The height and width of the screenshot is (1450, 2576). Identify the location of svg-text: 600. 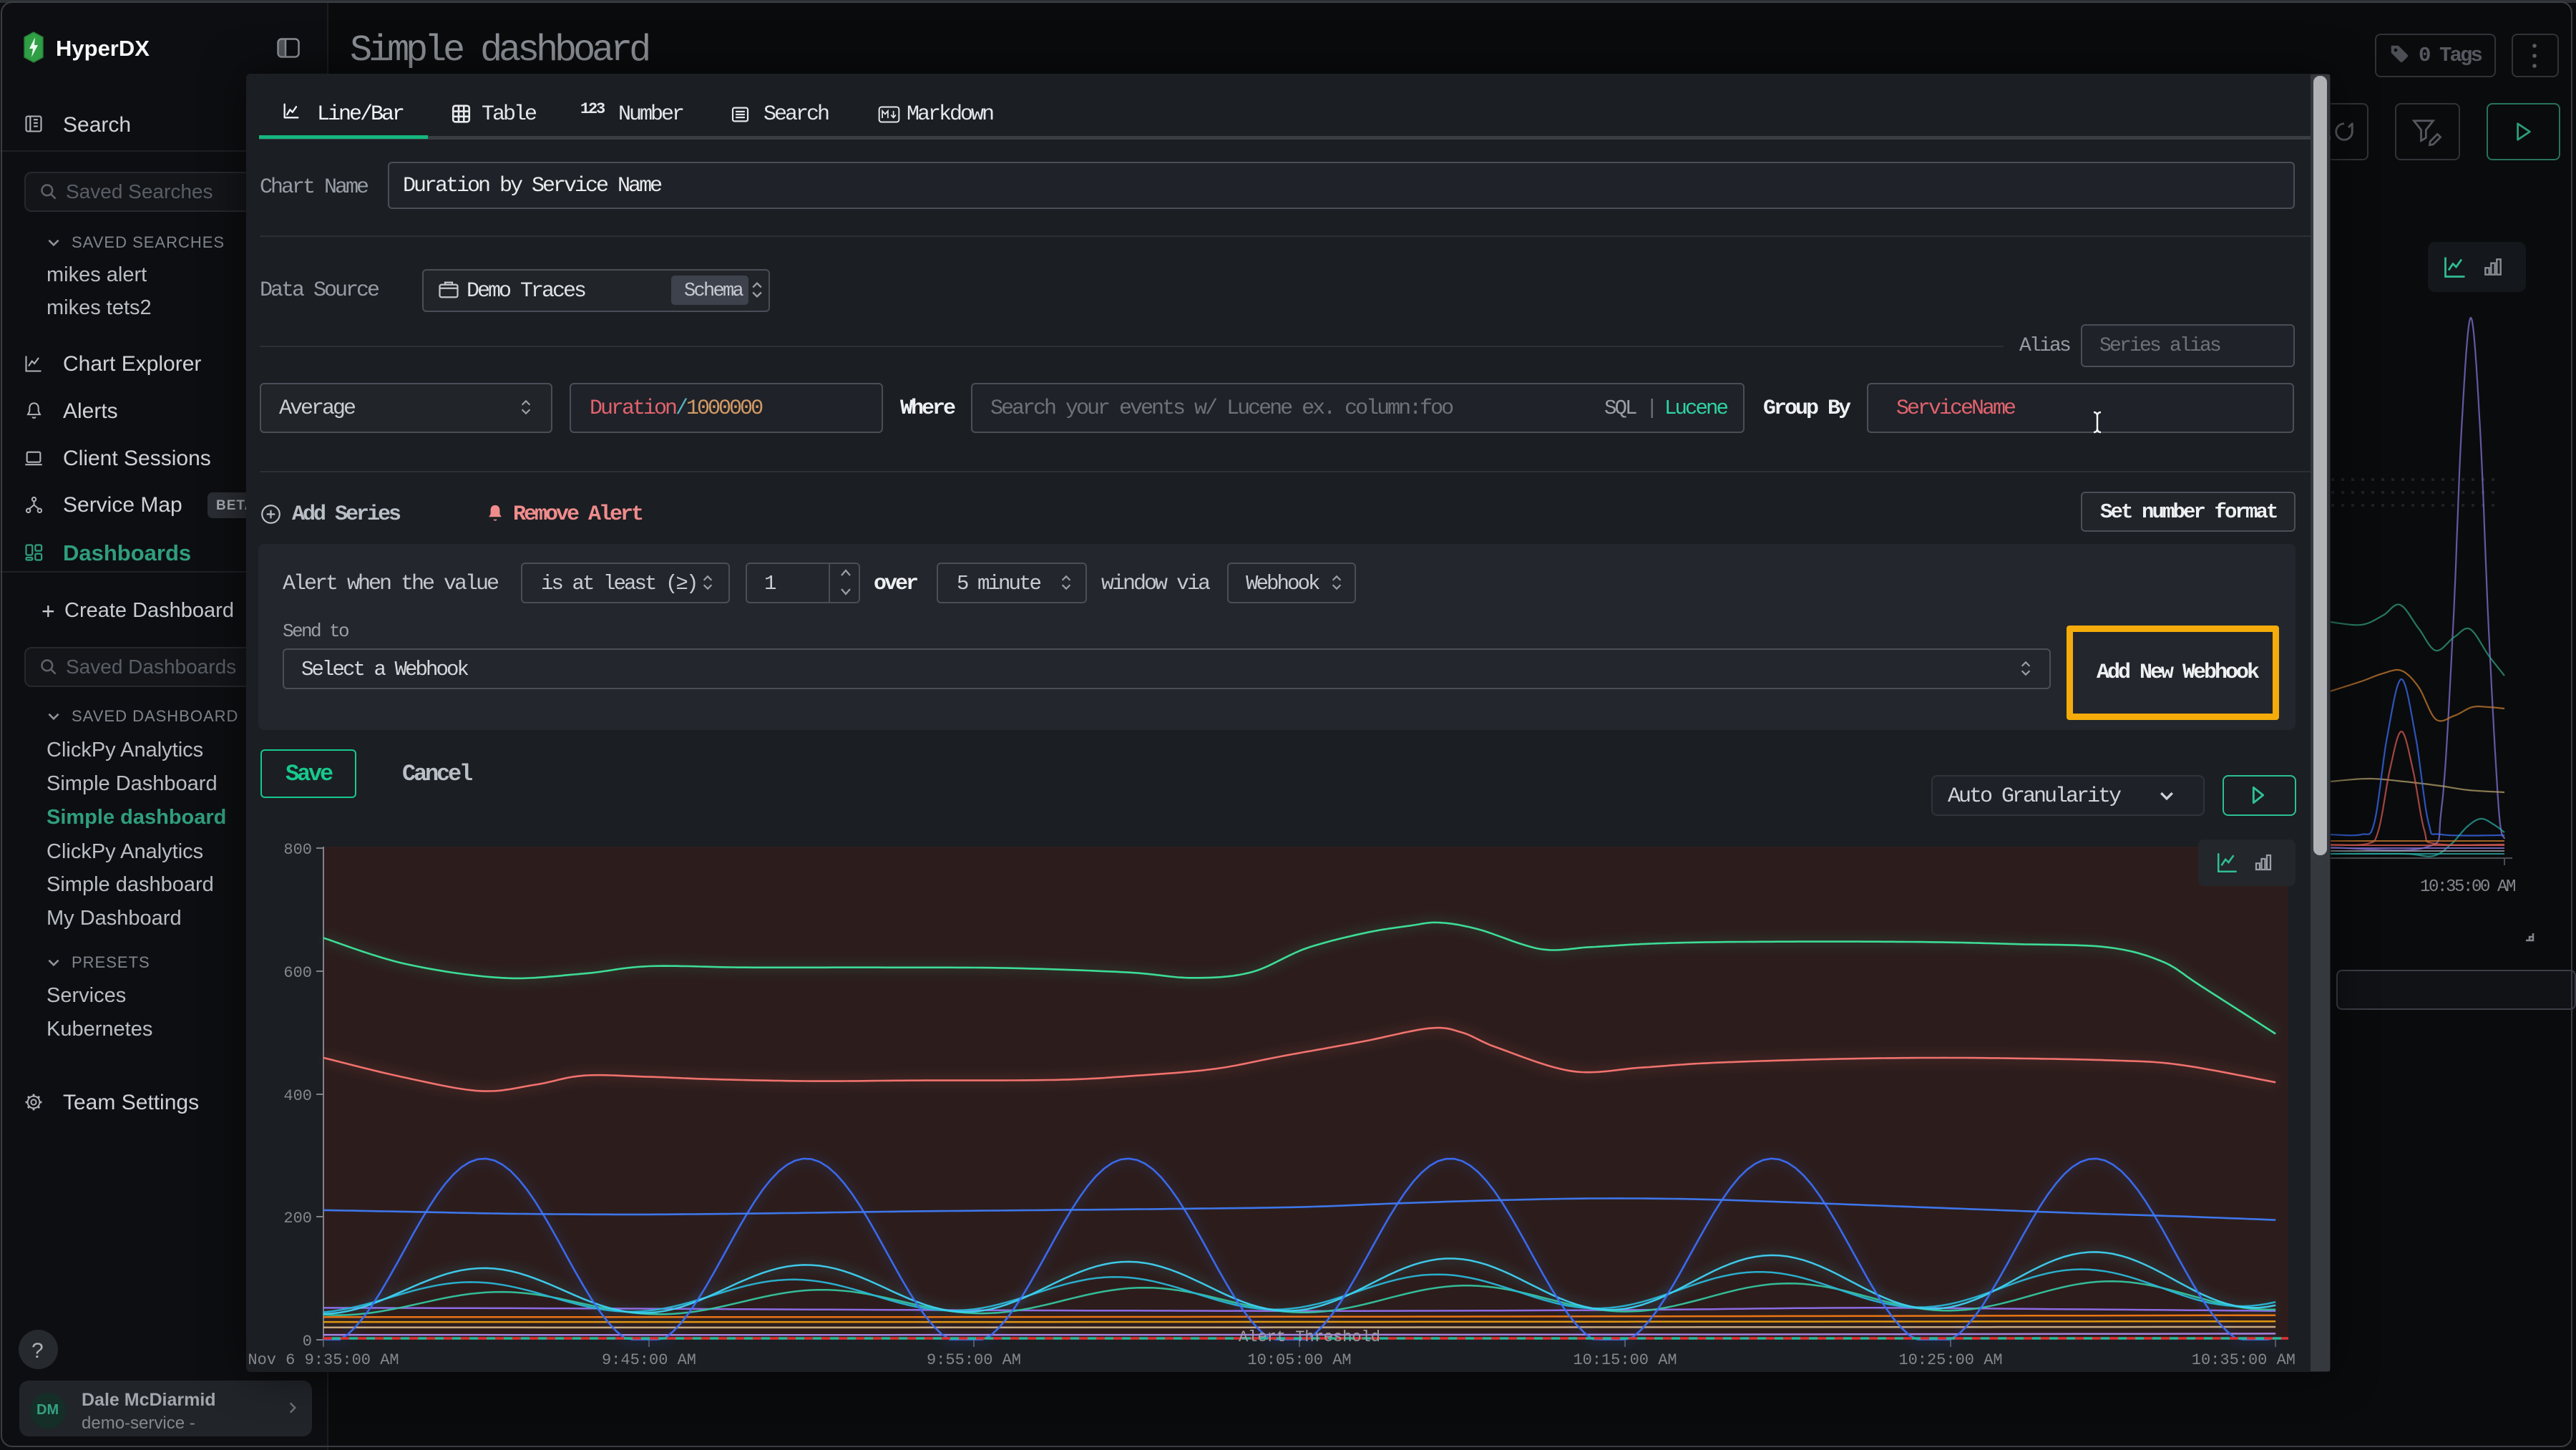
(297, 973).